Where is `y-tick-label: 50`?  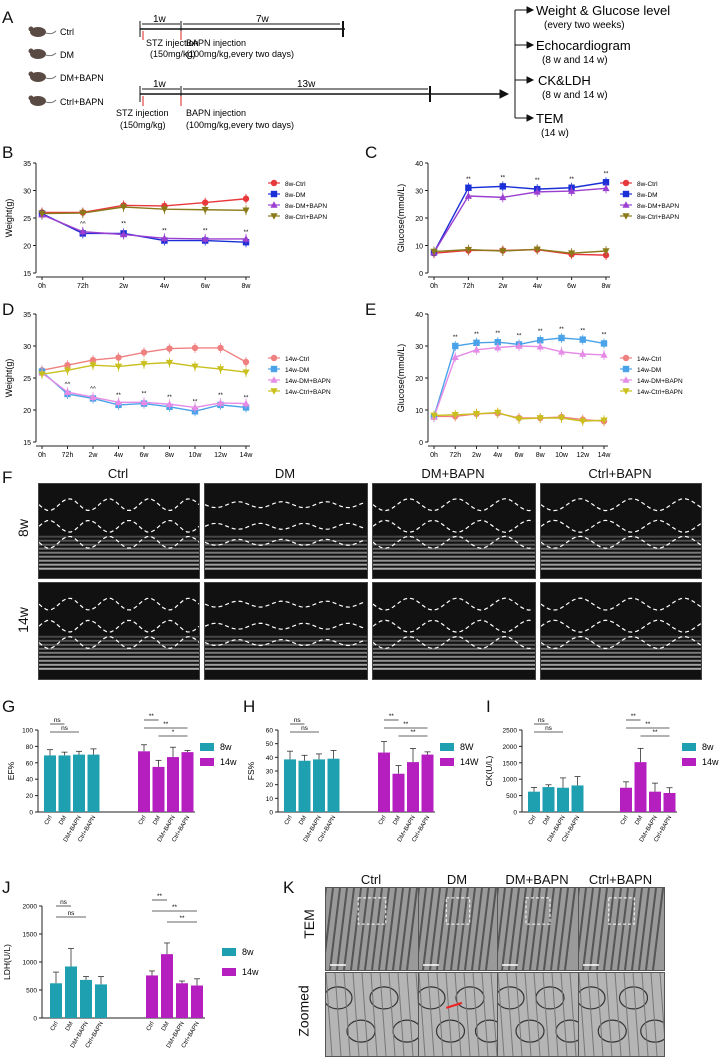 y-tick-label: 50 is located at coordinates (270, 744).